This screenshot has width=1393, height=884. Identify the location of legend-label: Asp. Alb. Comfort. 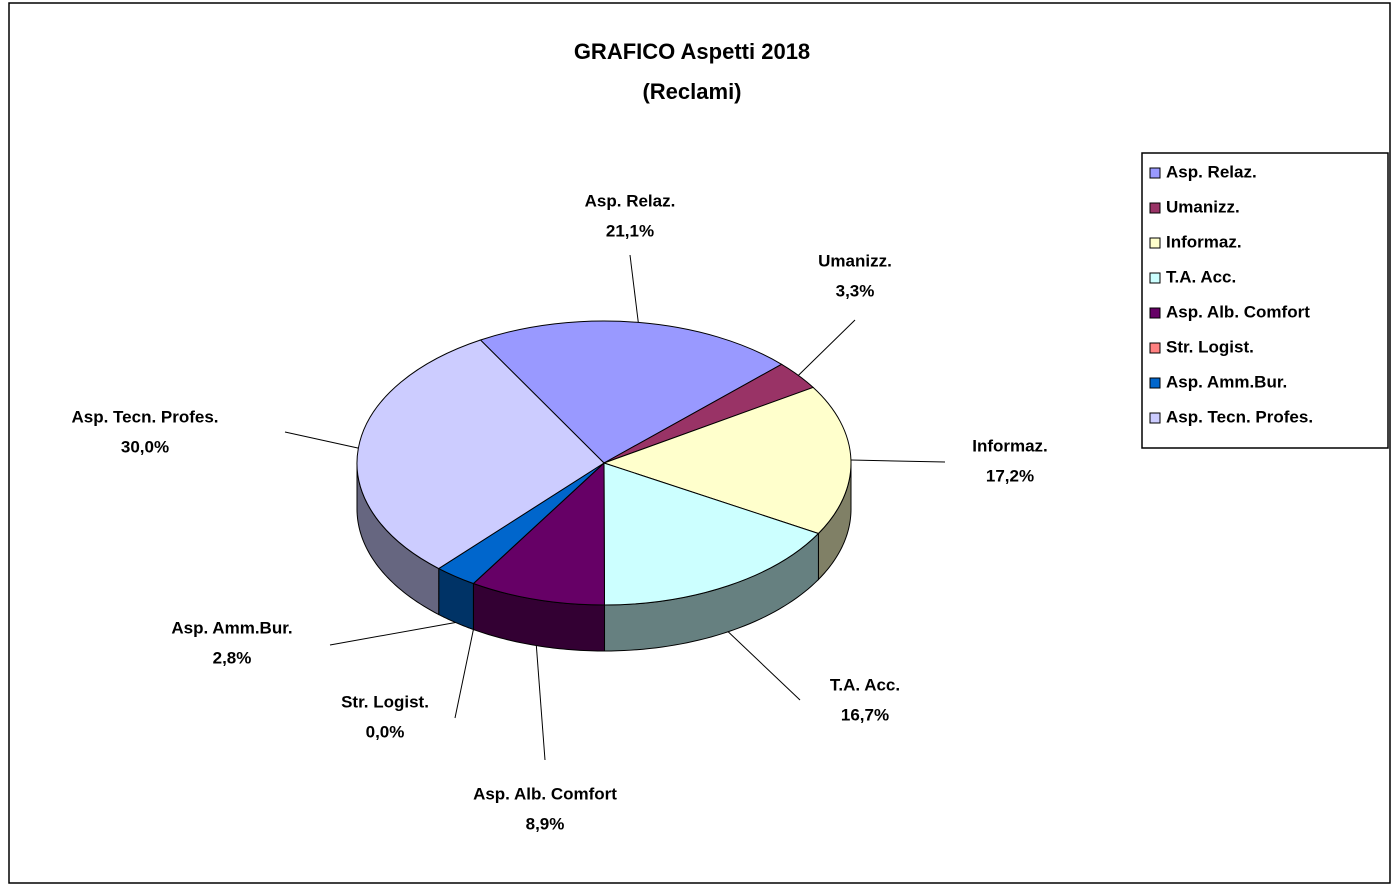
(1238, 311).